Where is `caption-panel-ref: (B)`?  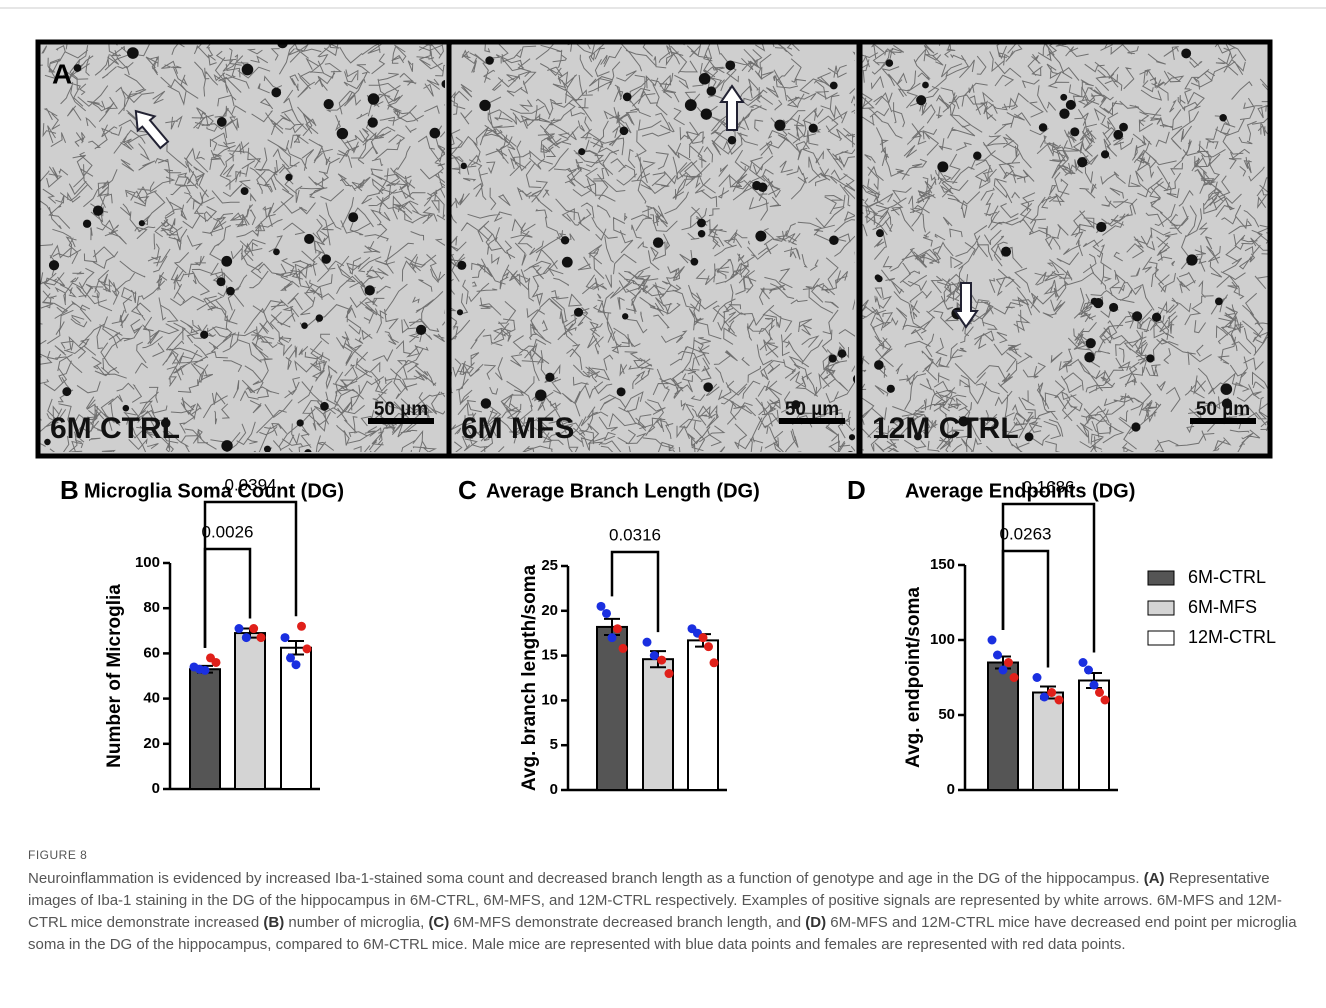
caption-panel-ref: (B) is located at coordinates (274, 922).